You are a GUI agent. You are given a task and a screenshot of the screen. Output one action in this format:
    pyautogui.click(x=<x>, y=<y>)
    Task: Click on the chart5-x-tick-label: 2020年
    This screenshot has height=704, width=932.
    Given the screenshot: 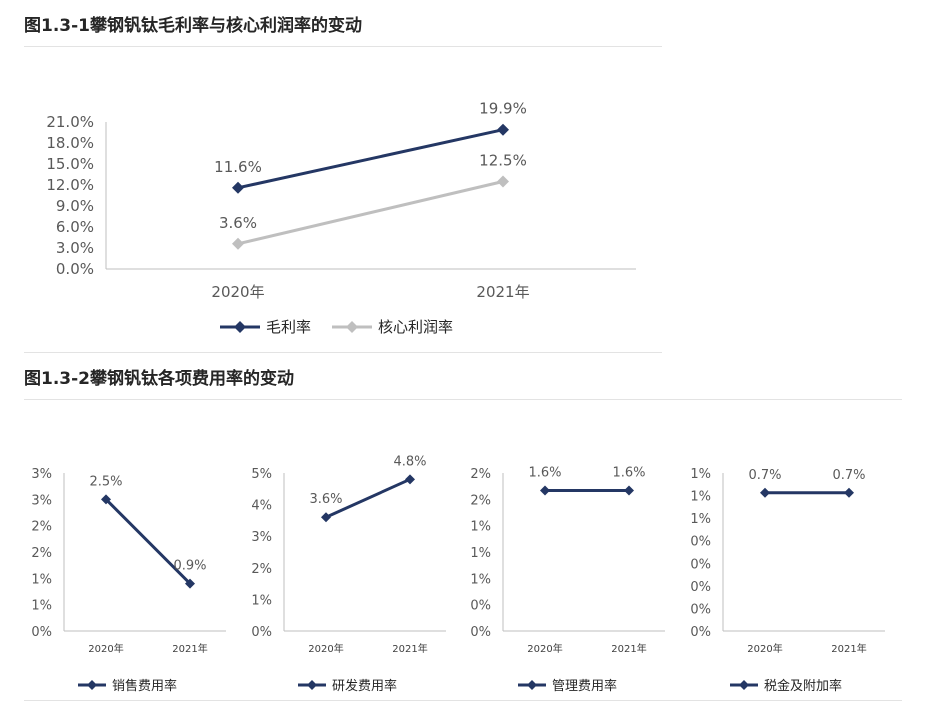 What is the action you would take?
    pyautogui.click(x=764, y=648)
    